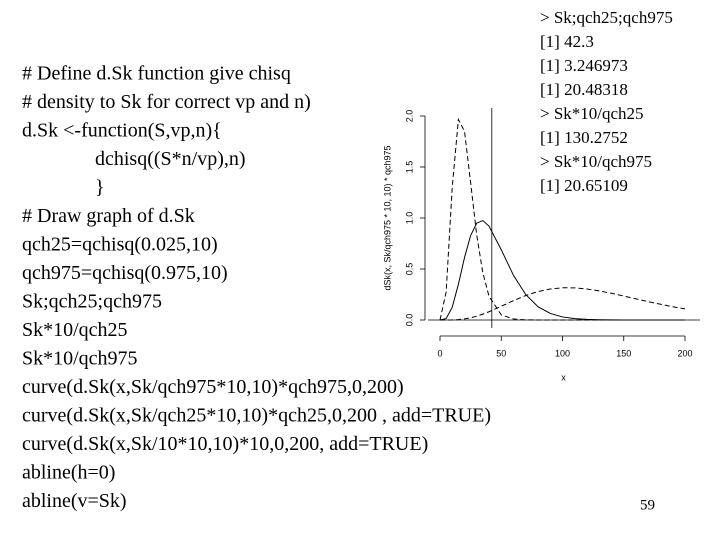 This screenshot has width=720, height=540. I want to click on code-line: qch25=qchisq(0.025,10), so click(120, 245).